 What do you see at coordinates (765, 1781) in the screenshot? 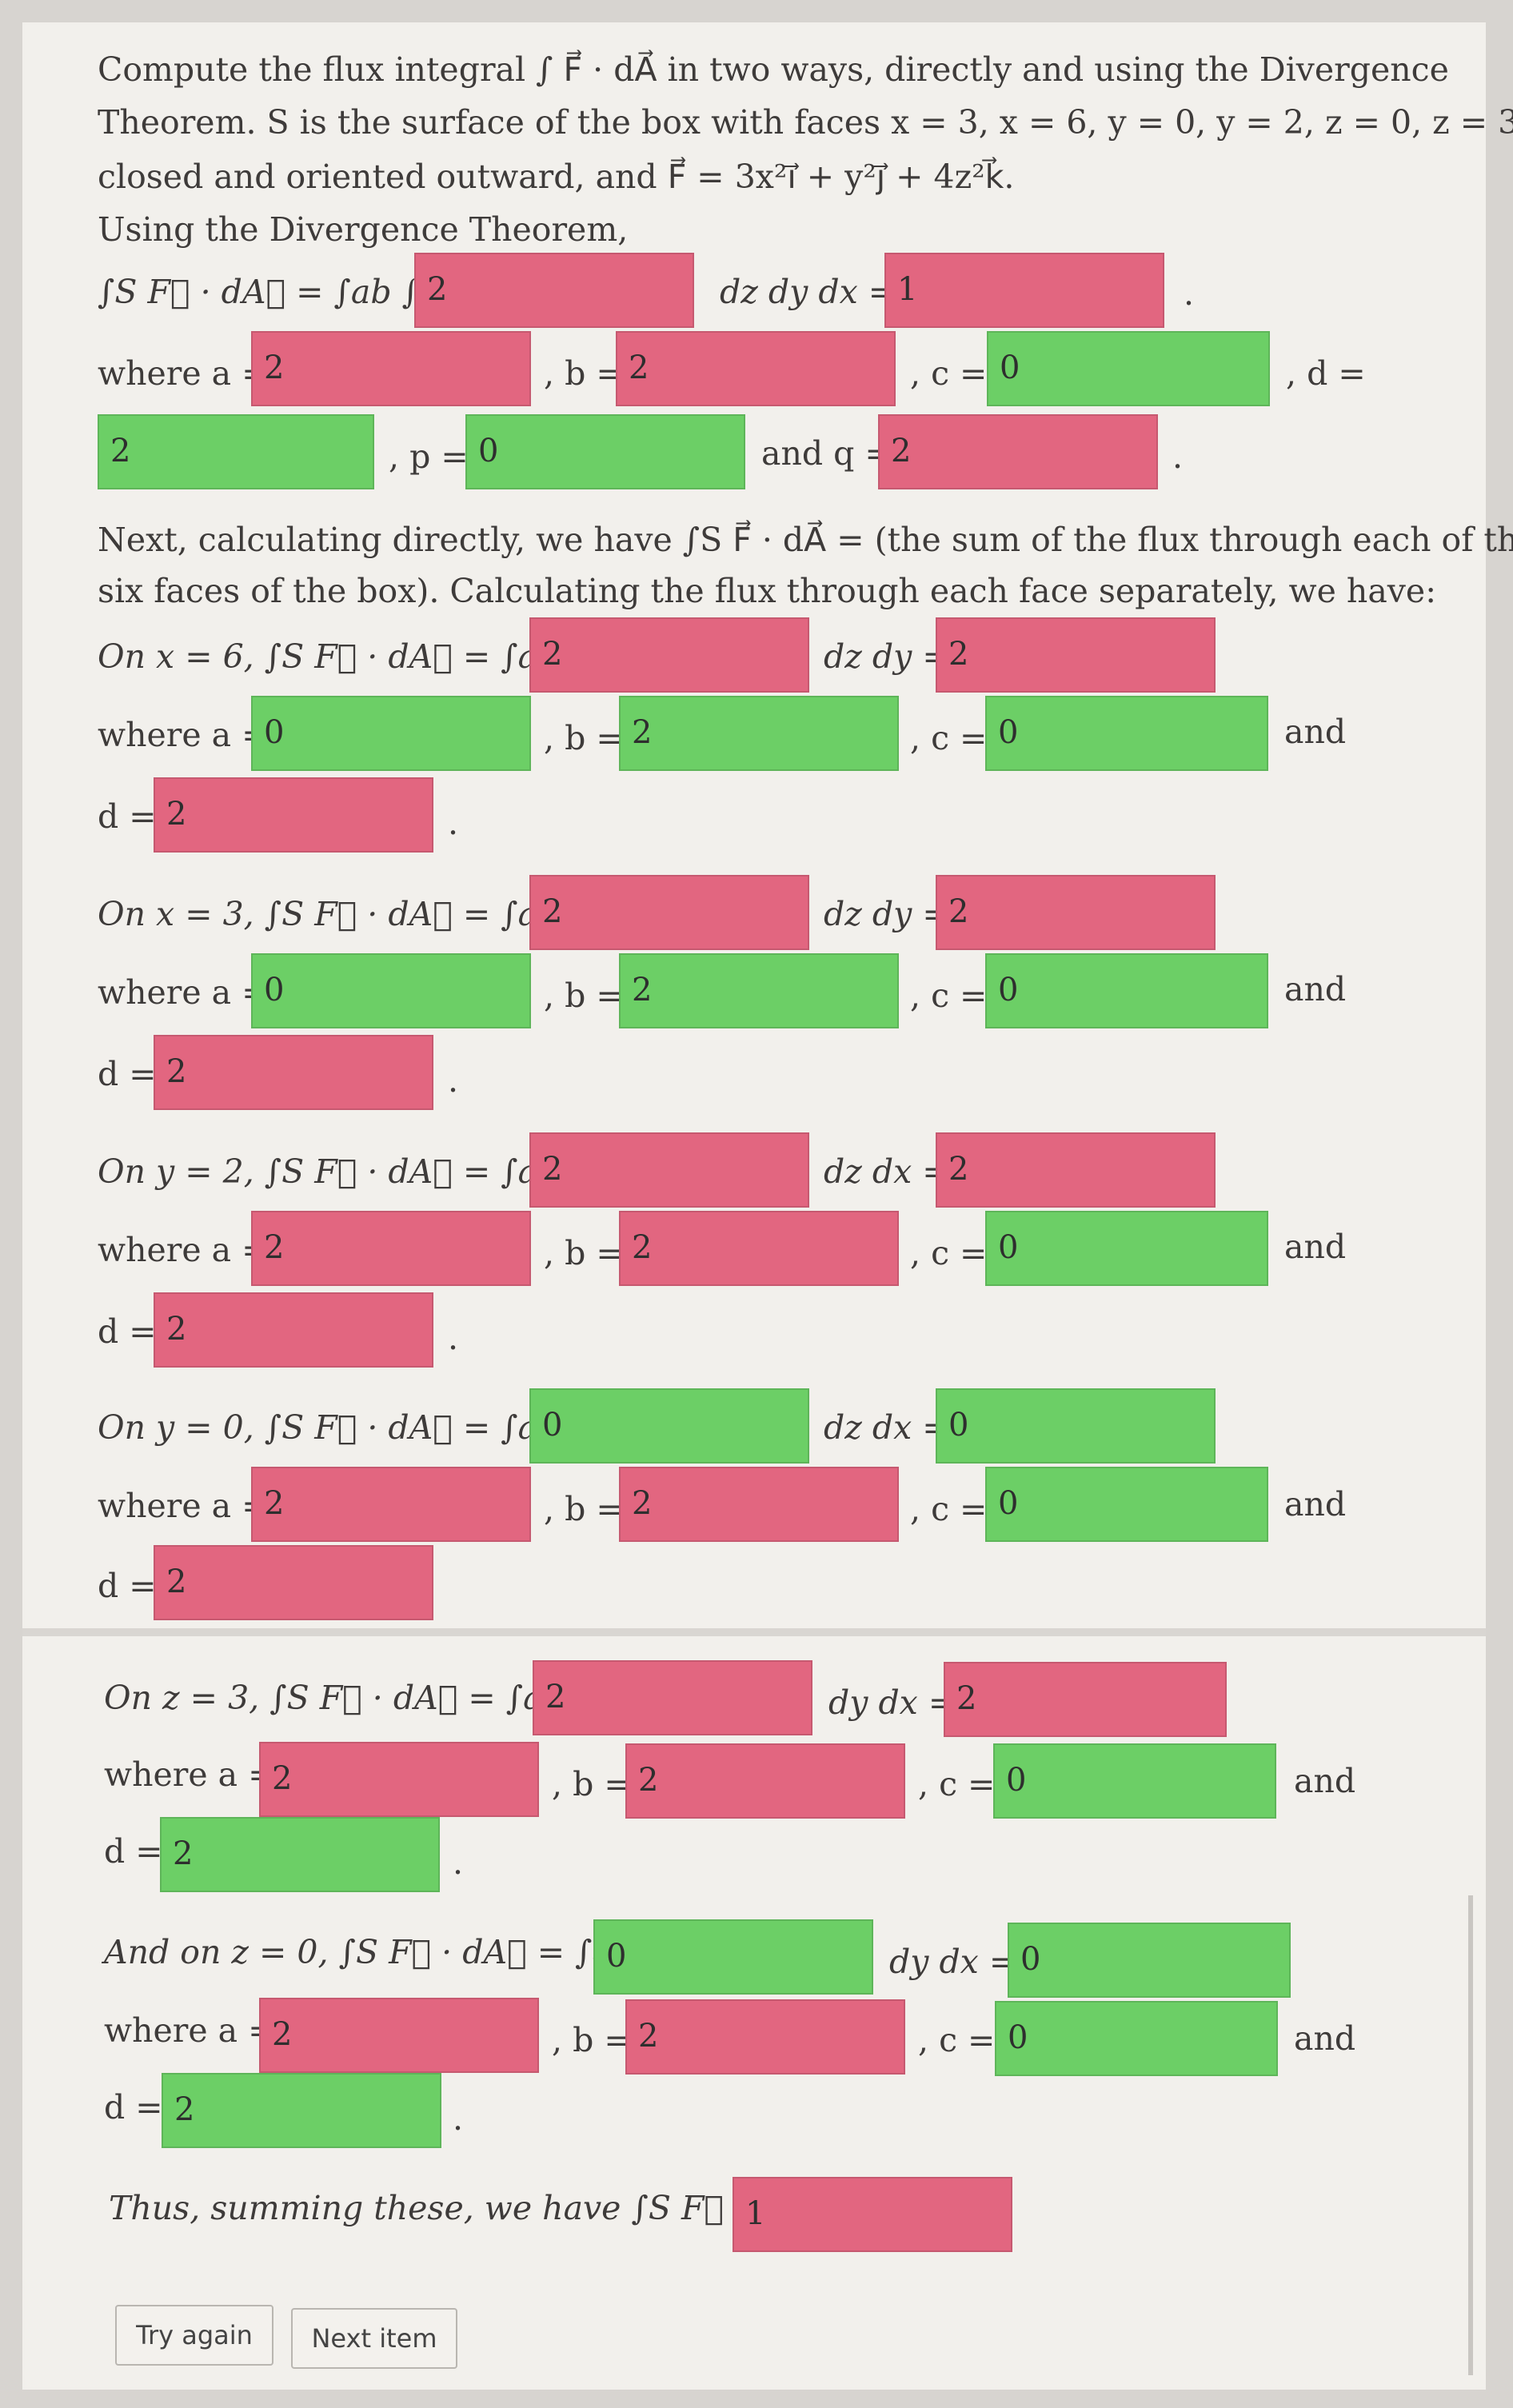
I see `face-z3-b-input: 2` at bounding box center [765, 1781].